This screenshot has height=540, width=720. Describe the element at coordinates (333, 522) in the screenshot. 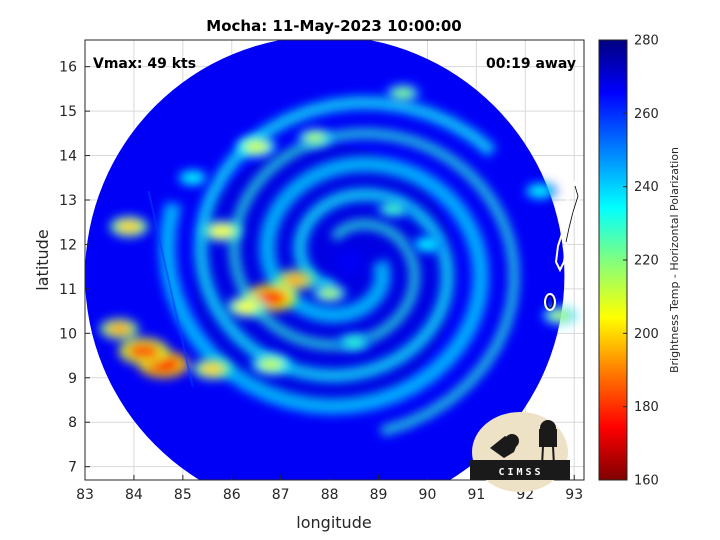

I see `x-axis-title: longitude` at that location.